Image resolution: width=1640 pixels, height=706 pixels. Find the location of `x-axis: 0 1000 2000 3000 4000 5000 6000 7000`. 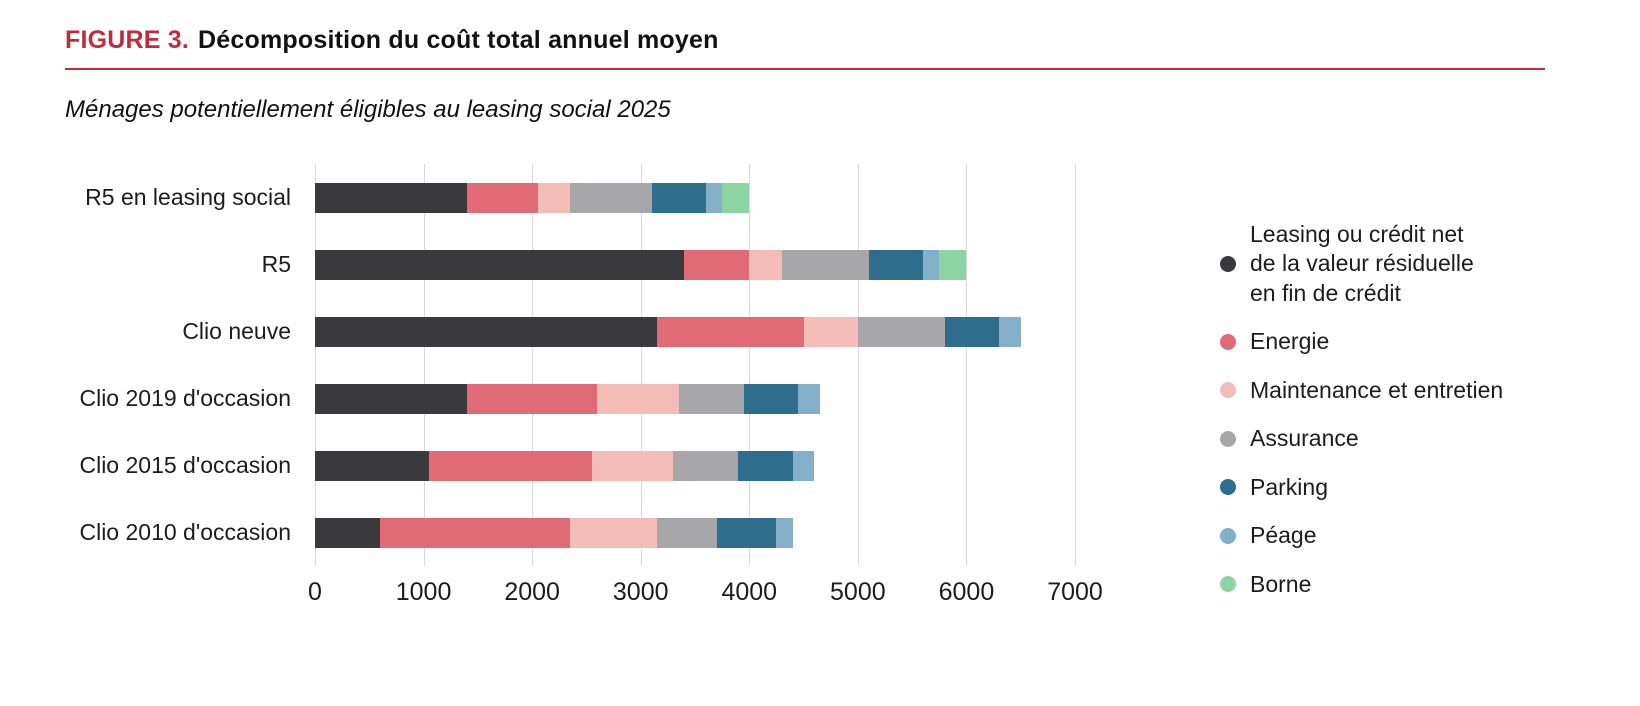

x-axis: 0 1000 2000 3000 4000 5000 6000 7000 is located at coordinates (705, 588).